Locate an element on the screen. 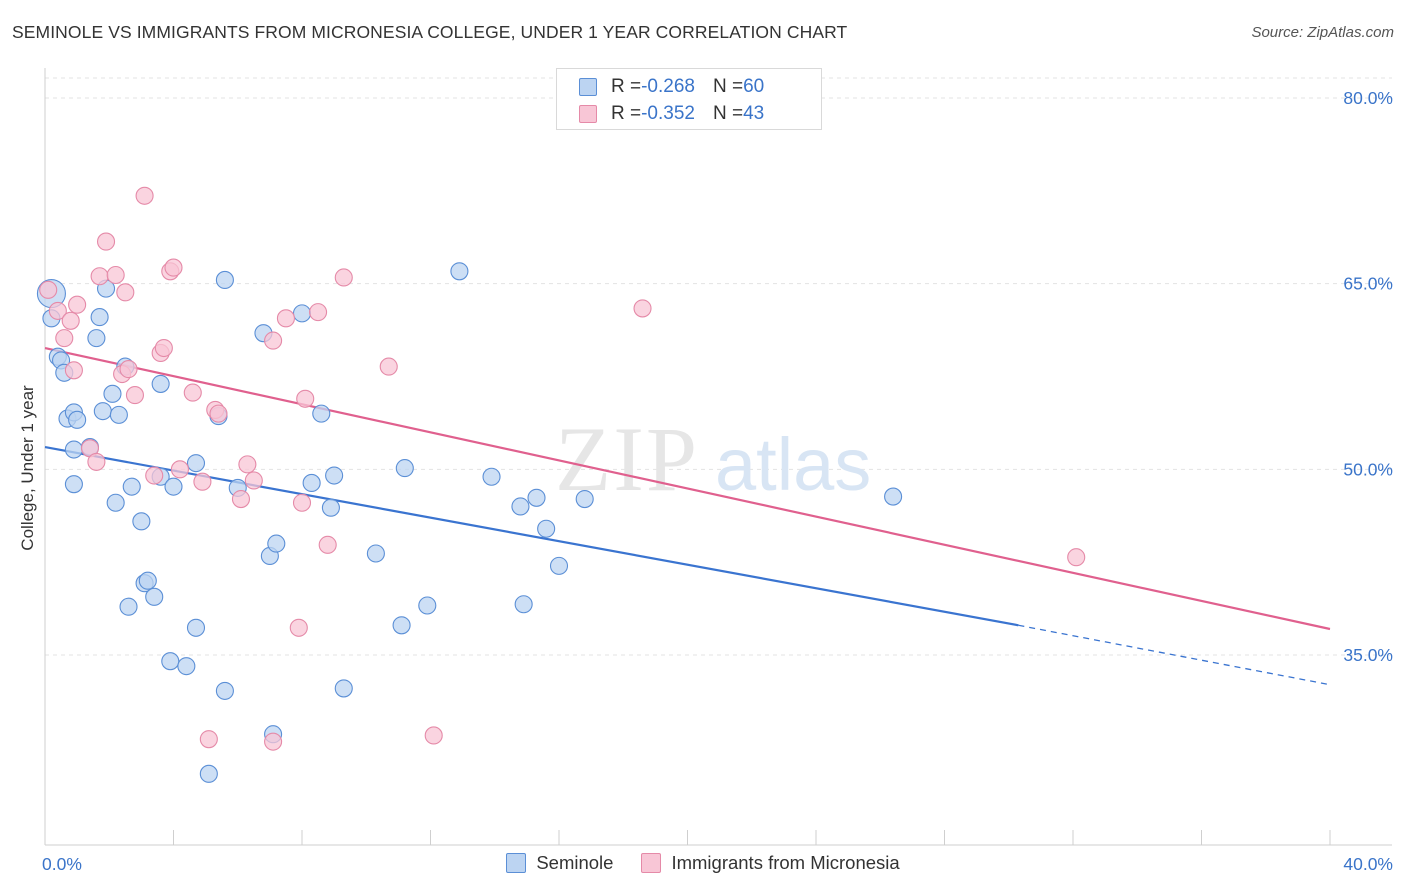 The image size is (1406, 892). n-value: 60 is located at coordinates (754, 86).